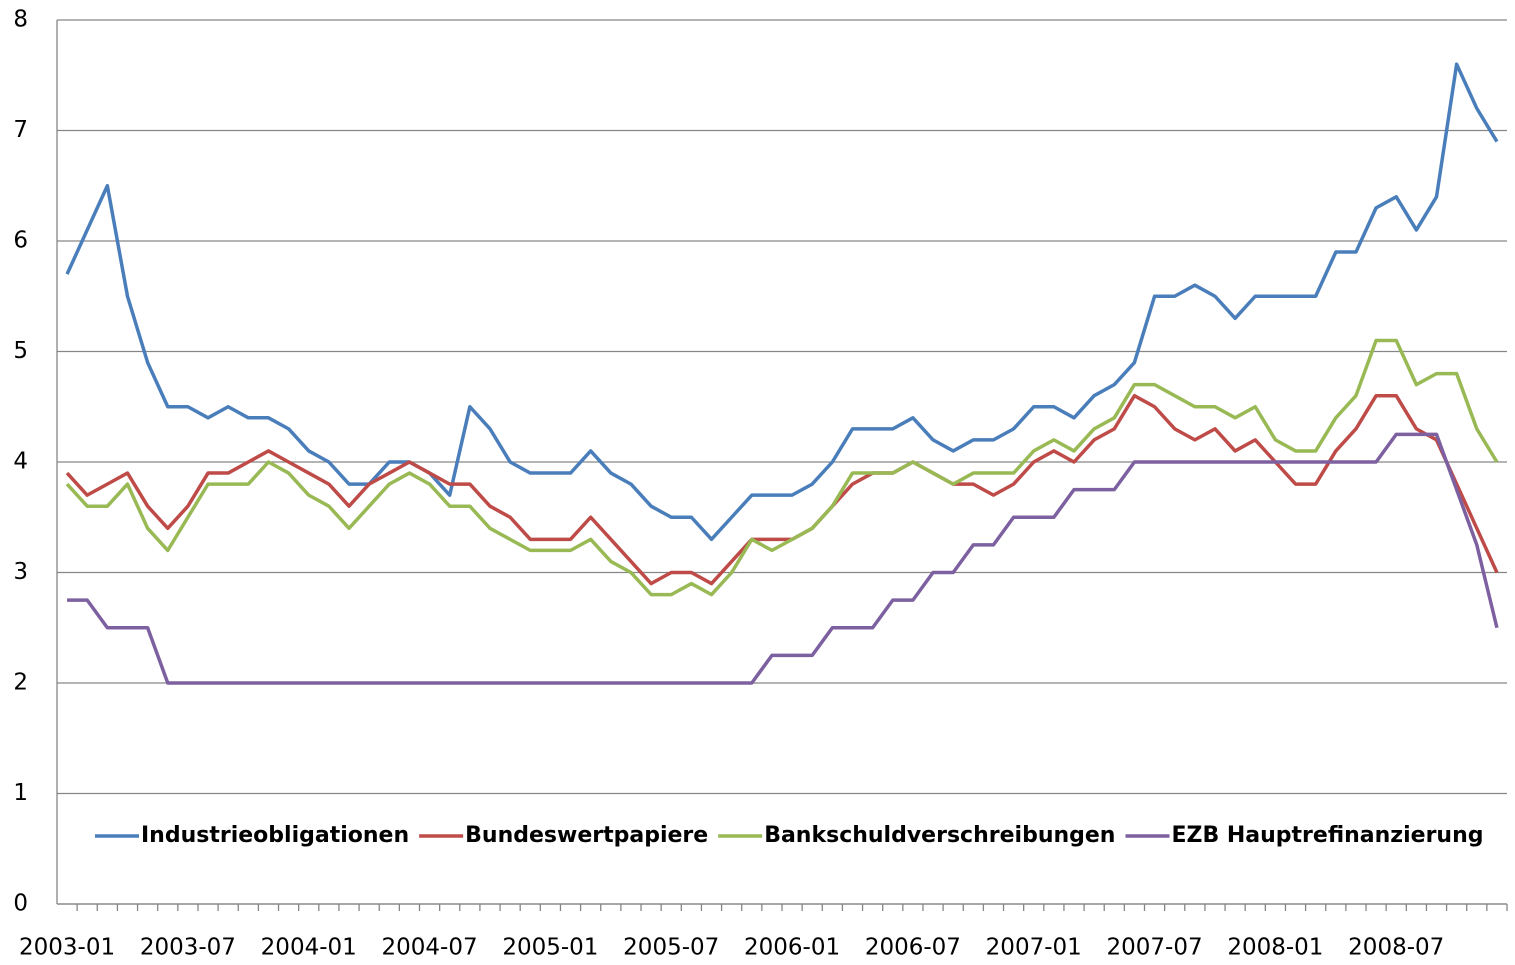 The image size is (1515, 965). Describe the element at coordinates (792, 948) in the screenshot. I see `x-tick-label: 2006-01` at that location.